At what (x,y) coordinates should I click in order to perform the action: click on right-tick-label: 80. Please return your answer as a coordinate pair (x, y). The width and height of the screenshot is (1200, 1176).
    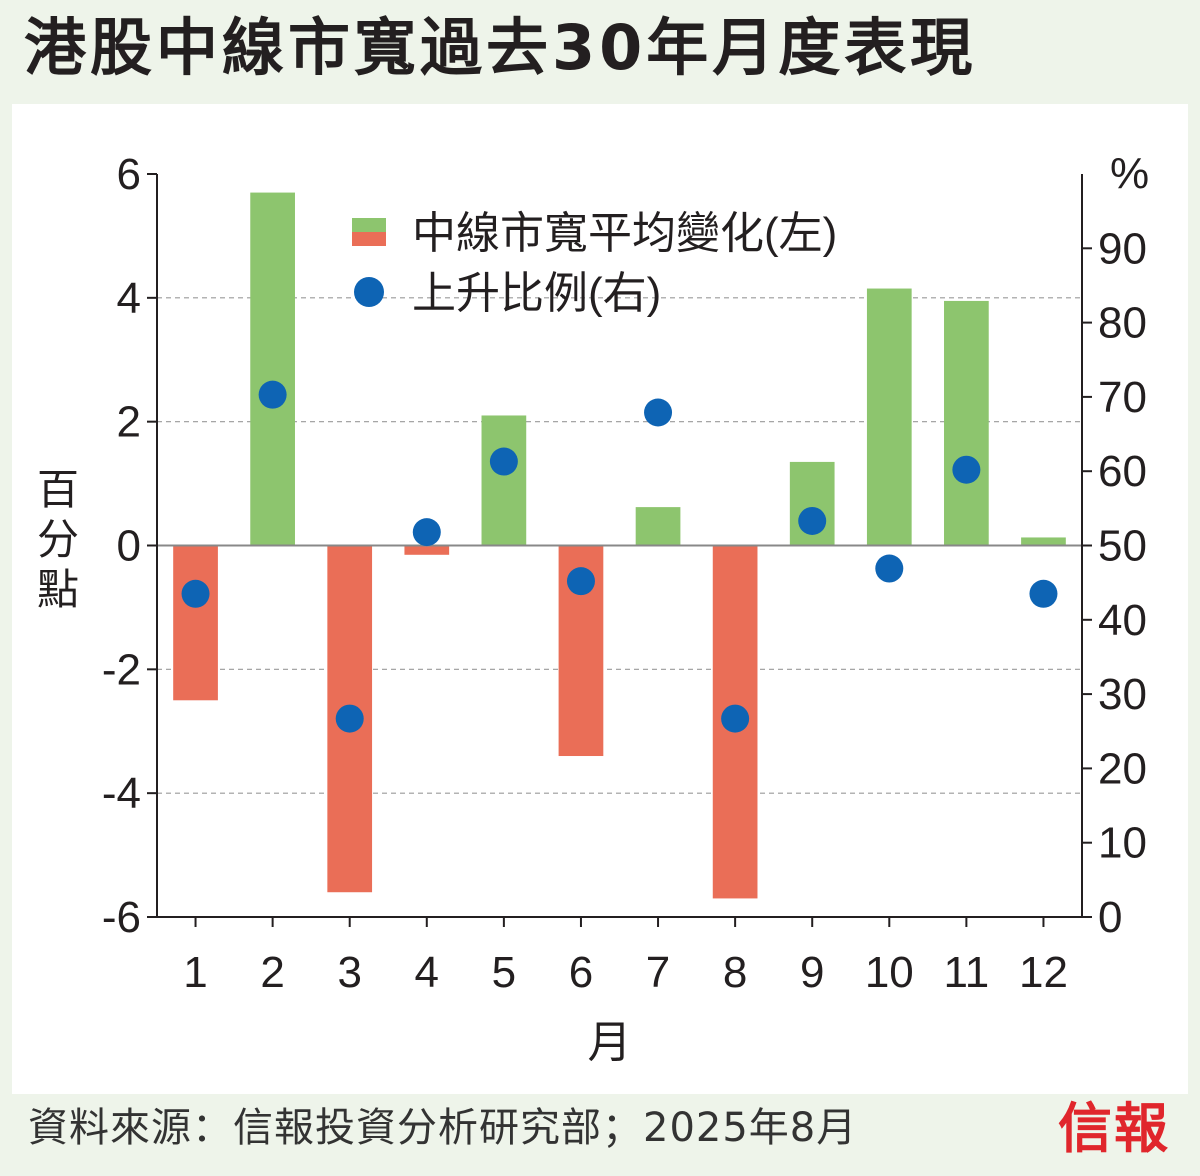
    Looking at the image, I should click on (1122, 323).